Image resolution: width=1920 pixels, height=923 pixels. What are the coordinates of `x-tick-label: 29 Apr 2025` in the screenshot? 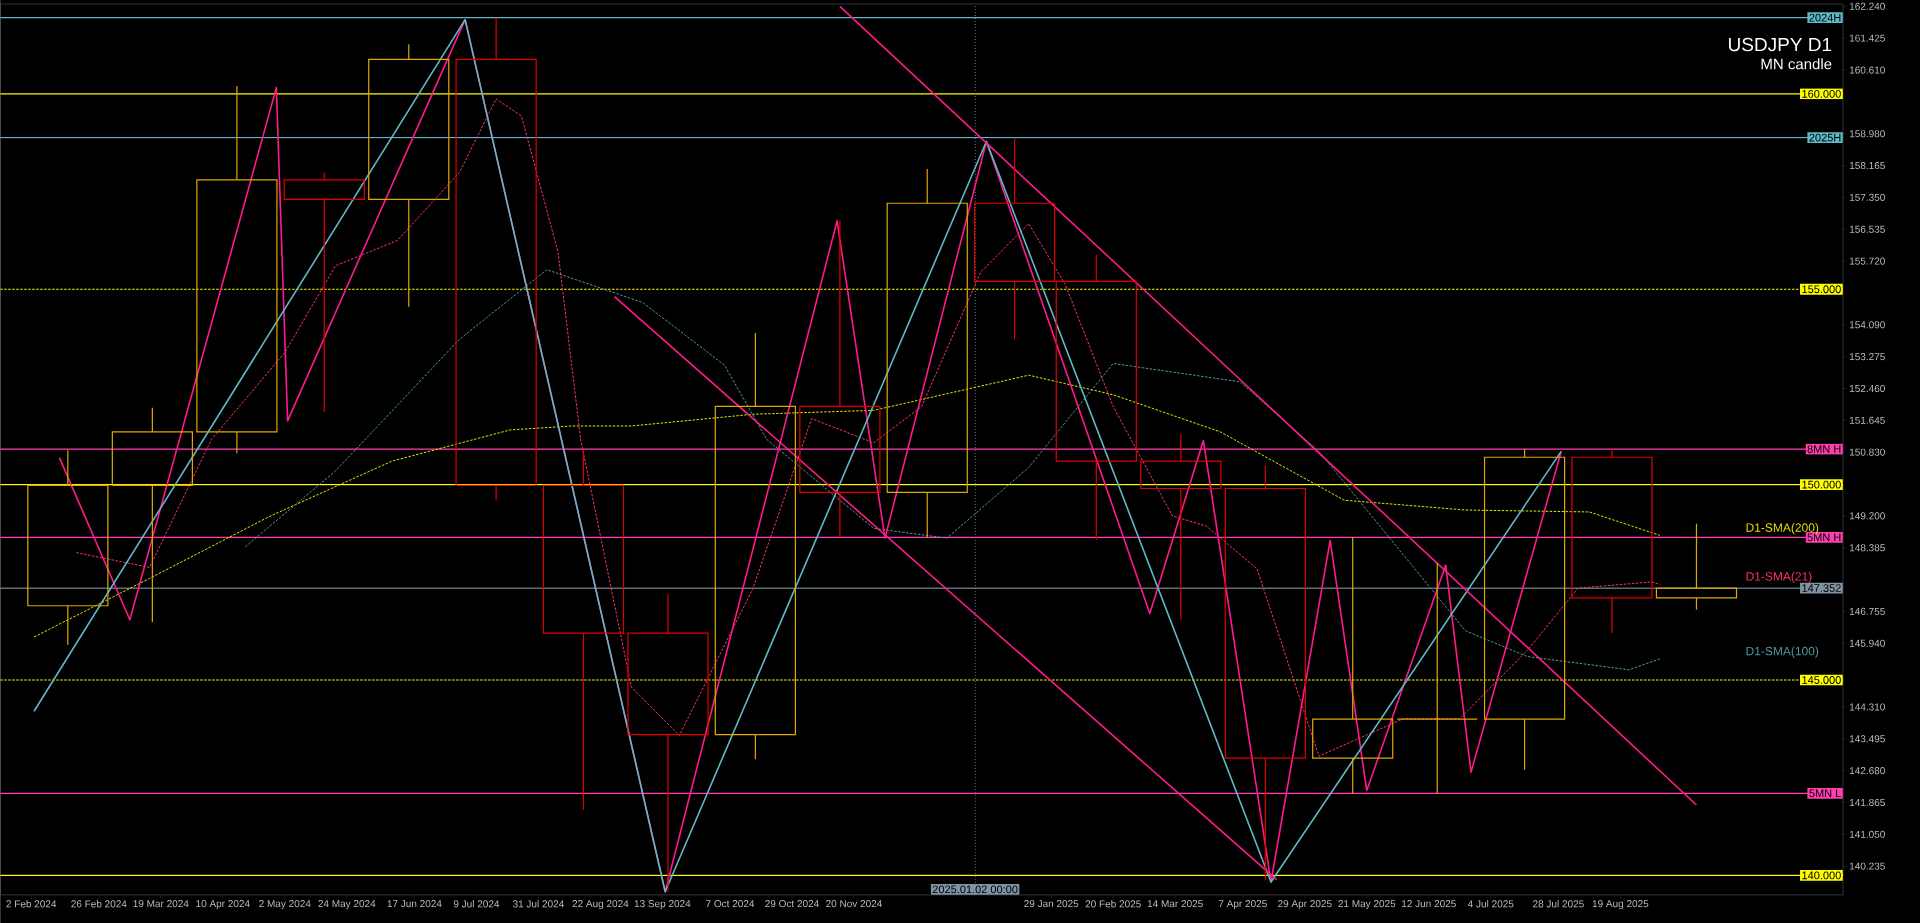 It's located at (1305, 905).